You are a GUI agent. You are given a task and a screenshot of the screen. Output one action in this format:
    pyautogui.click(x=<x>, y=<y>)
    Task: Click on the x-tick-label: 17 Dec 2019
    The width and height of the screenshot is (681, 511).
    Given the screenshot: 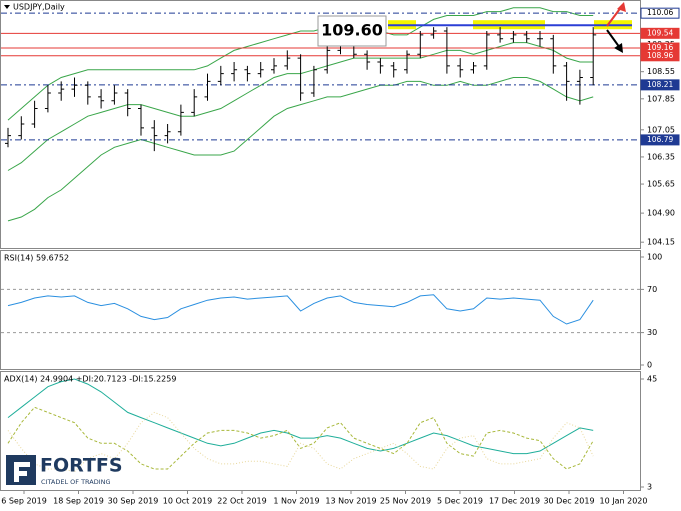 What is the action you would take?
    pyautogui.click(x=514, y=501)
    